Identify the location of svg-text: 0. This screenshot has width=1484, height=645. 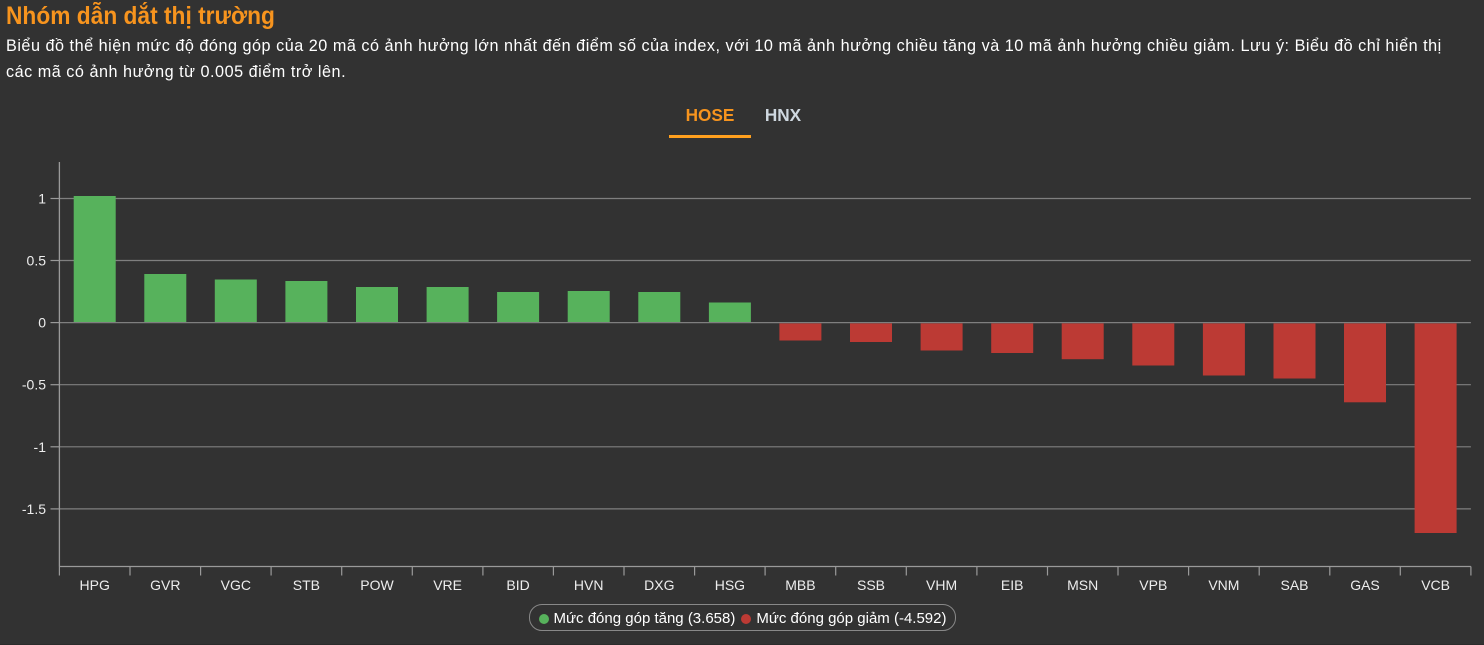
(42, 323).